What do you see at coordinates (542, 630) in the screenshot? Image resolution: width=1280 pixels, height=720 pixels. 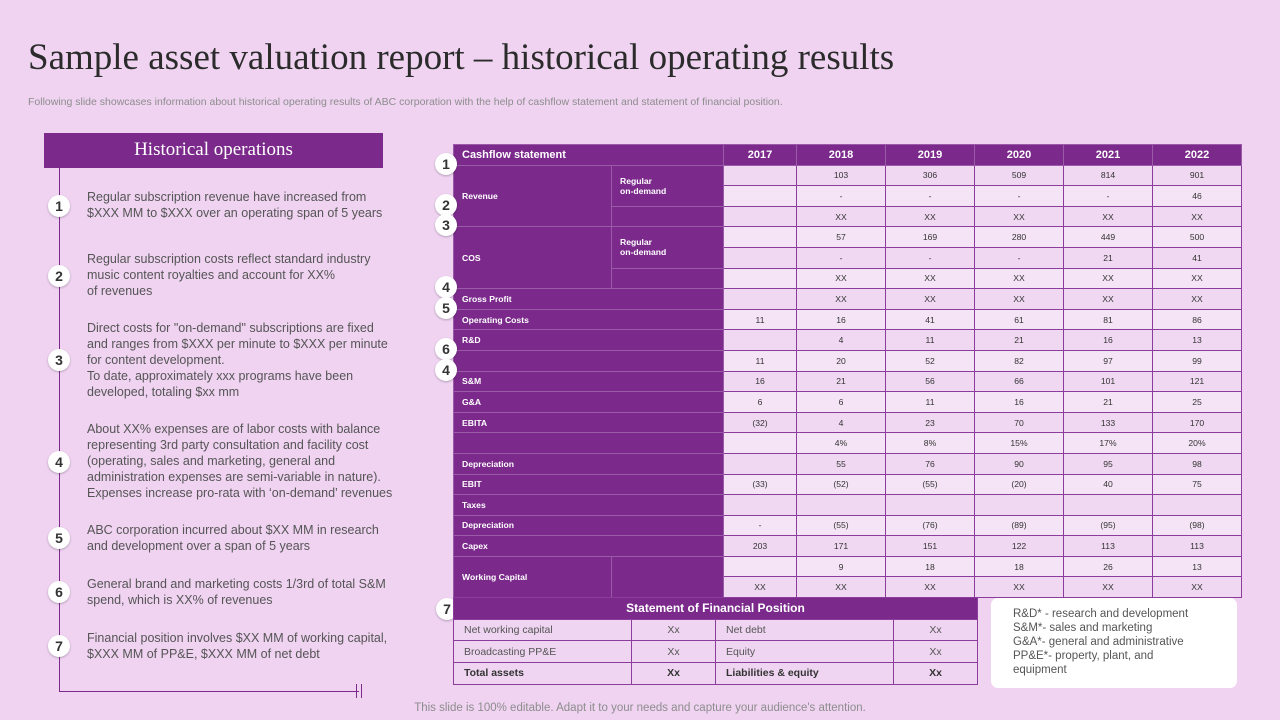 I see `fp-item-label: Net working capital` at bounding box center [542, 630].